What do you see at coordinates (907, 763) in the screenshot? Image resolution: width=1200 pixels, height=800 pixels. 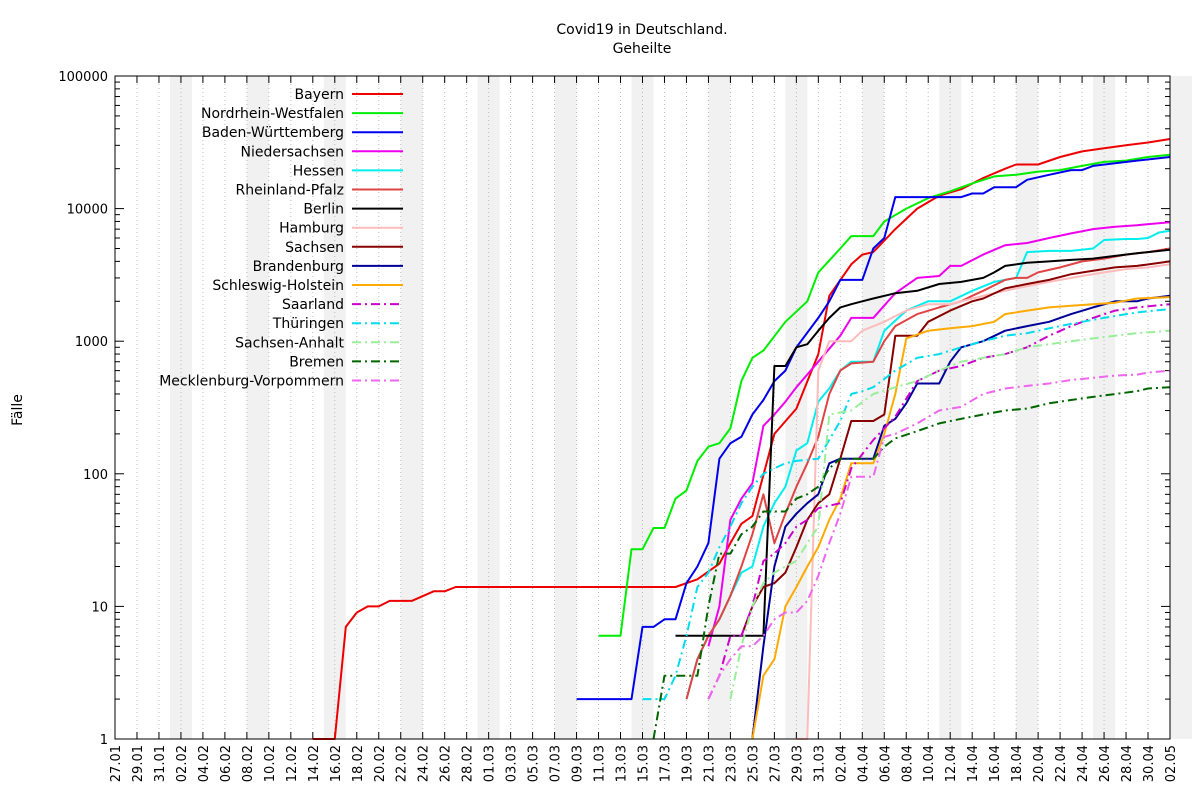 I see `x-tick-label: 08.04` at bounding box center [907, 763].